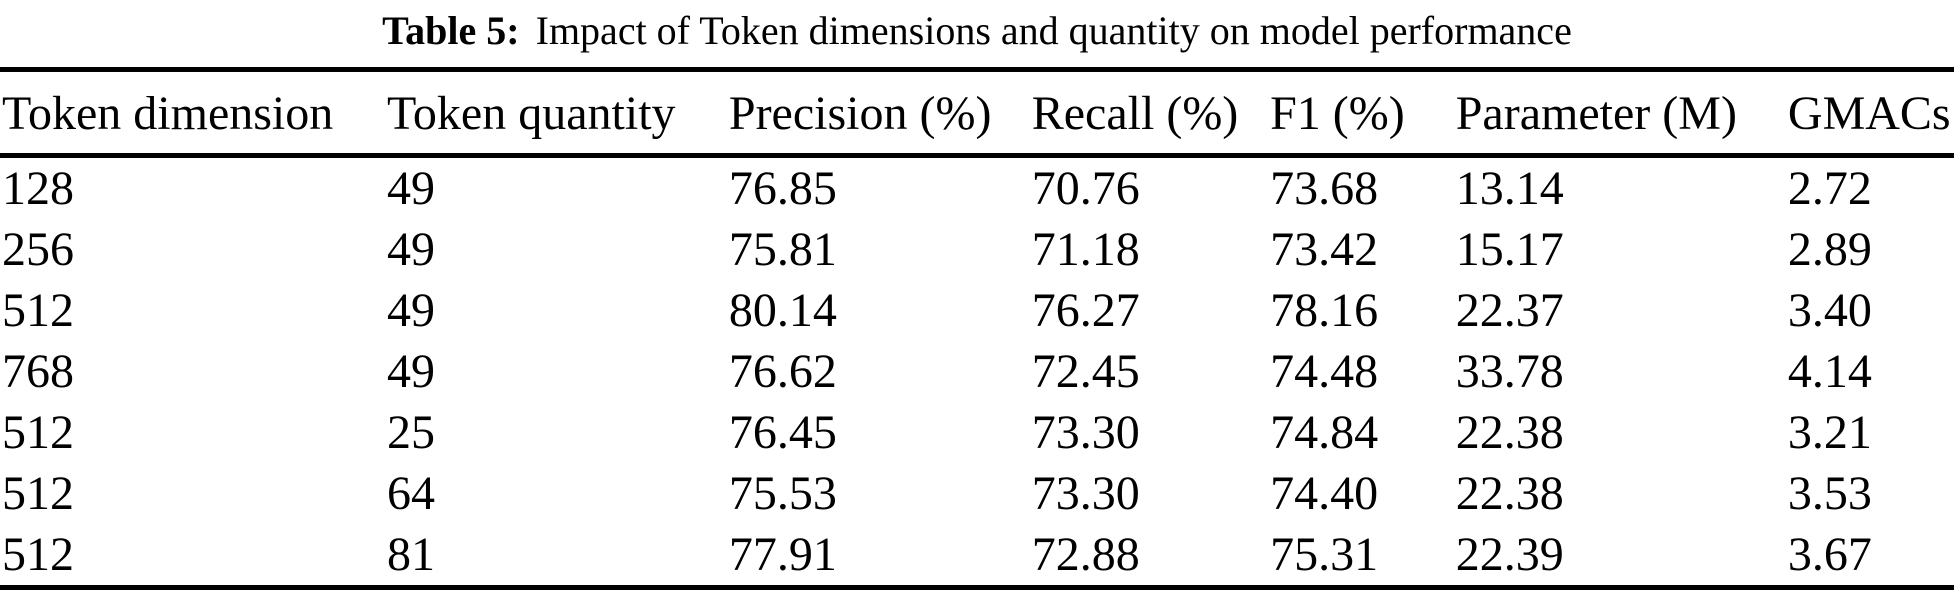 The height and width of the screenshot is (596, 1954). Describe the element at coordinates (977, 493) in the screenshot. I see `table-row: 512 64 75.53 73.30 74.40 22.38 3.53` at that location.